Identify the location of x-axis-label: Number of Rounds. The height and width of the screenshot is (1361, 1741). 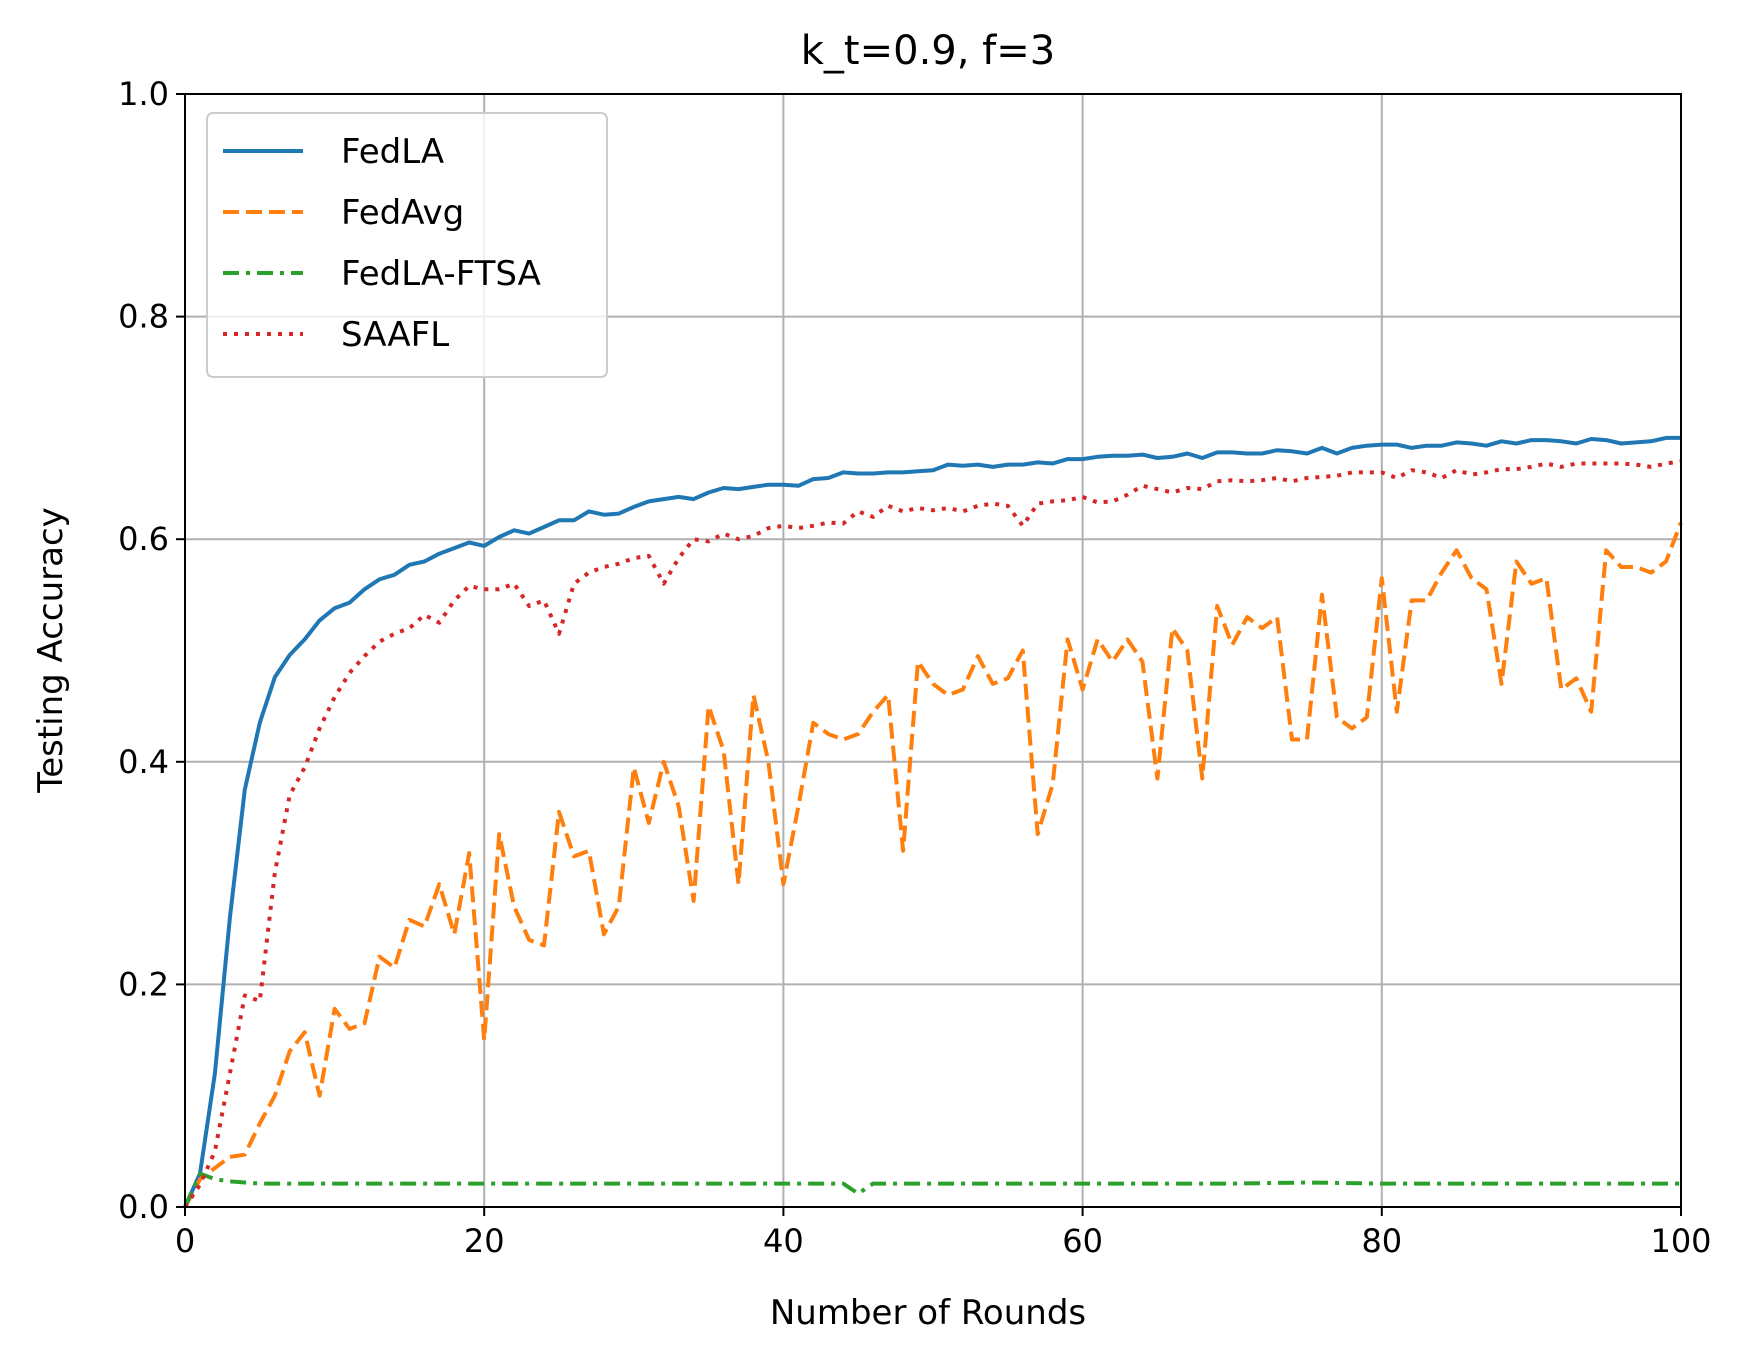
(928, 1313).